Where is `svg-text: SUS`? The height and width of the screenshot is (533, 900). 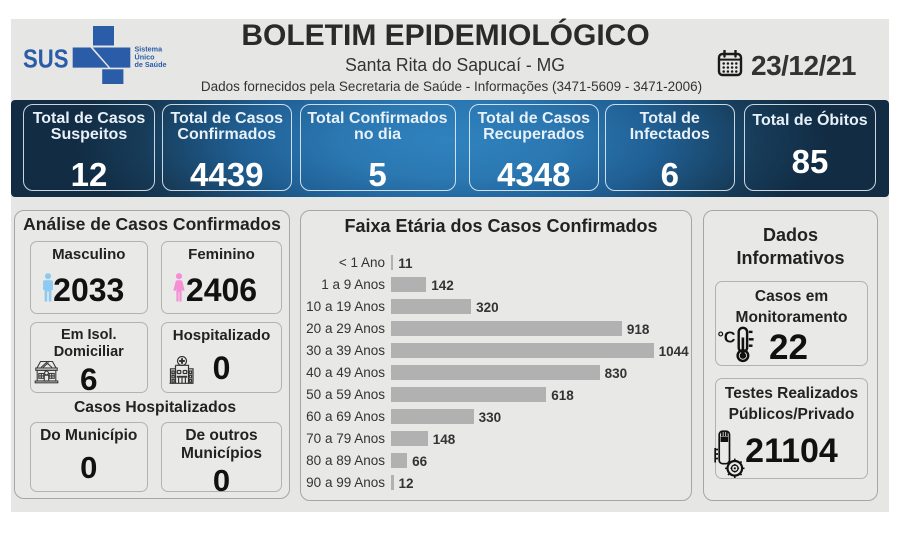 svg-text: SUS is located at coordinates (46, 59).